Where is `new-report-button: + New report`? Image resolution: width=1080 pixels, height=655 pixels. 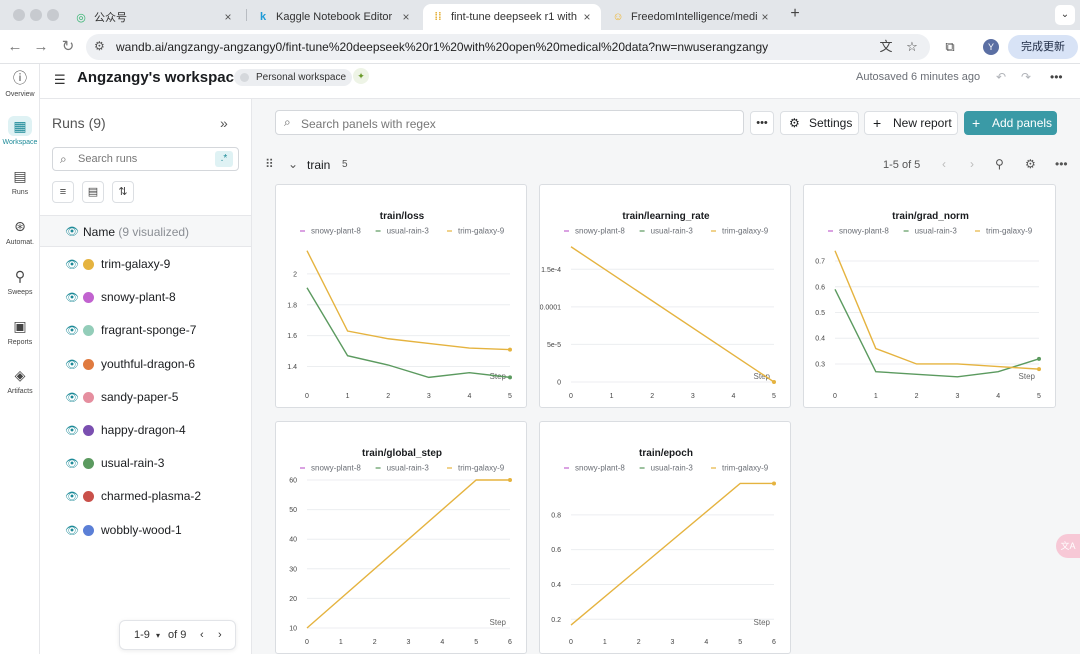 new-report-button: + New report is located at coordinates (911, 123).